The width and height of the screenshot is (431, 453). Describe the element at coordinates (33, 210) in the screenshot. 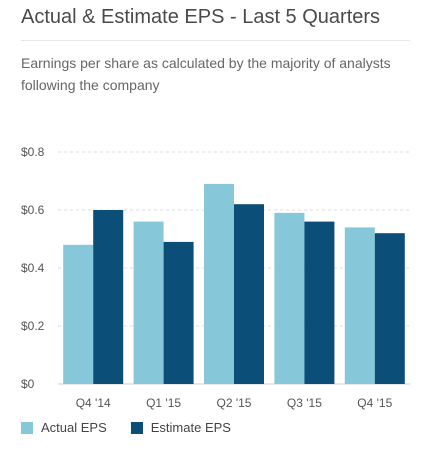

I see `y-tick-label: $0.6` at that location.